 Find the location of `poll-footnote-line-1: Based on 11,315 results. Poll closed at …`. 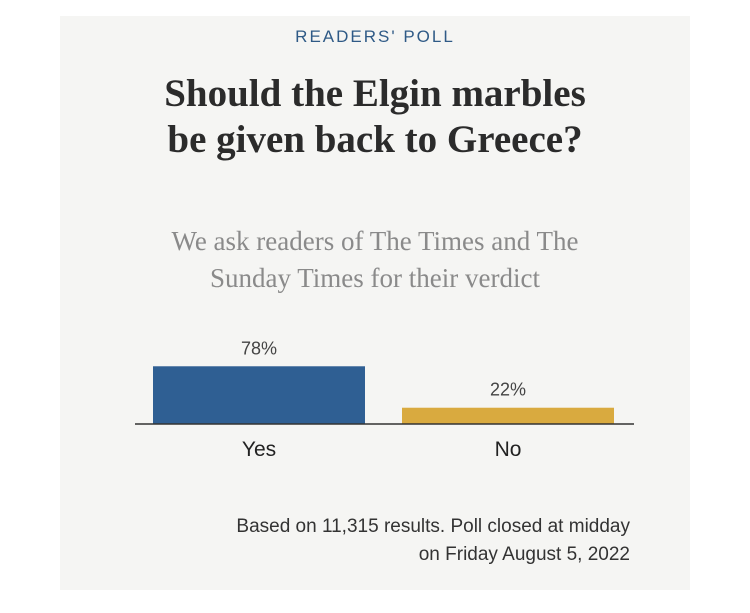

poll-footnote-line-1: Based on 11,315 results. Poll closed at … is located at coordinates (433, 526).